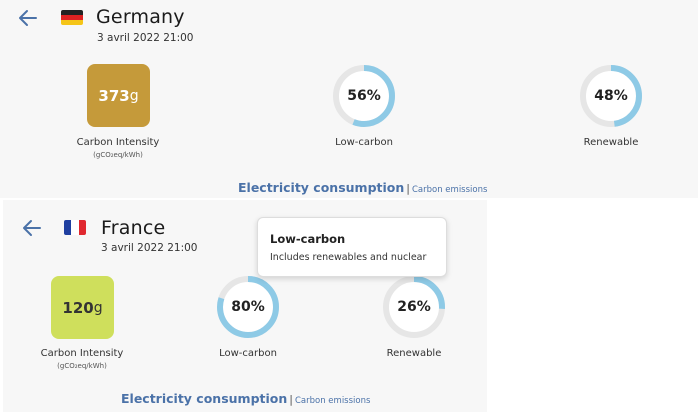 This screenshot has height=420, width=698. What do you see at coordinates (348, 257) in the screenshot?
I see `tooltip-text: Includes renewables and nuclear` at bounding box center [348, 257].